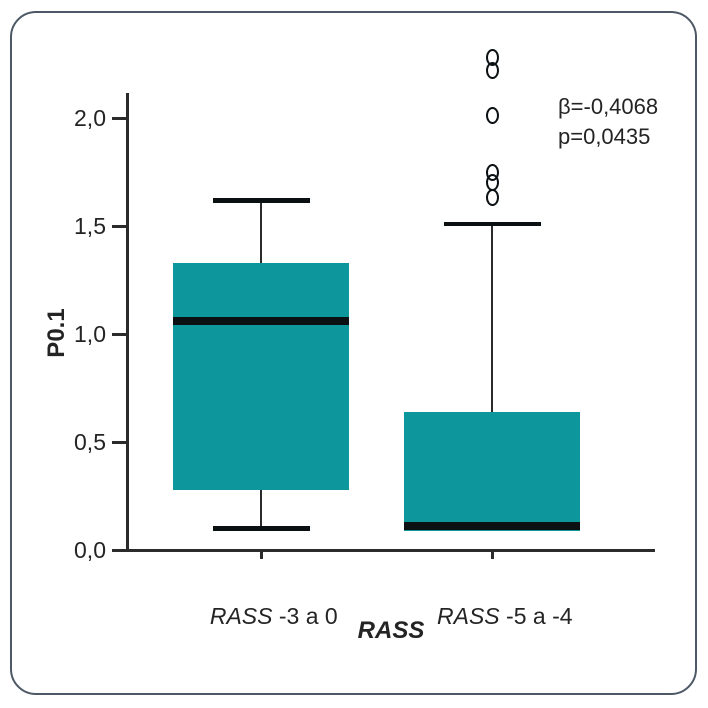 This screenshot has height=708, width=708. I want to click on category-label-rass-3-0: RASS -3 a 0, so click(261, 600).